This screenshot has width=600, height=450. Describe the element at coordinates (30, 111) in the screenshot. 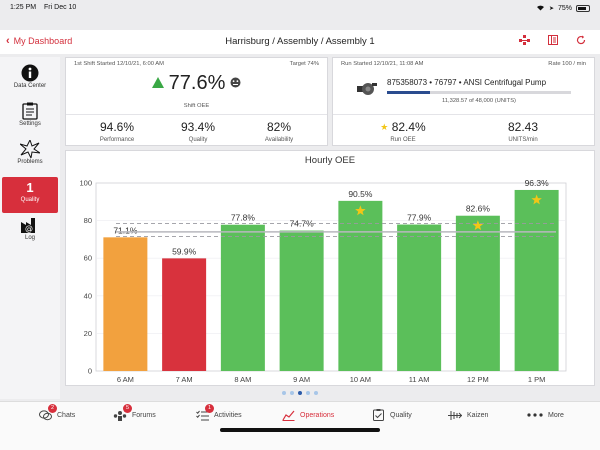

I see `clipboard-icon` at that location.